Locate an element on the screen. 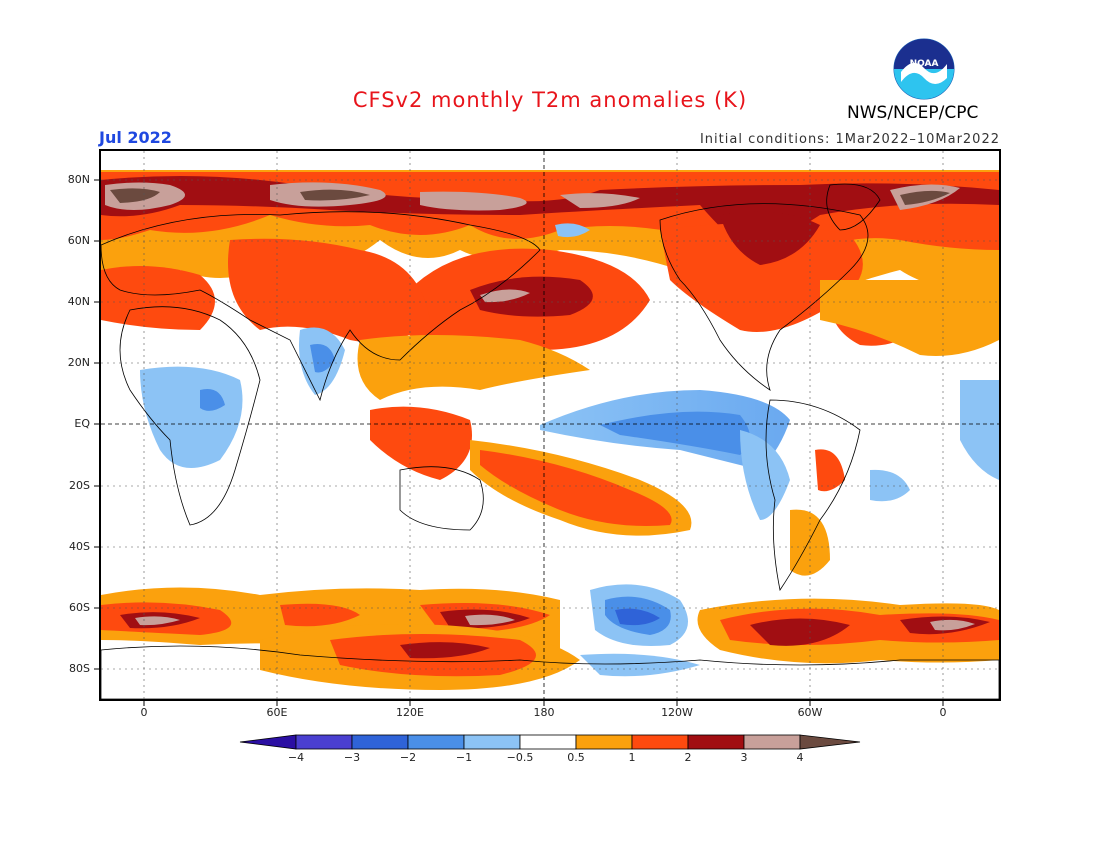  lat-label: 20S is located at coordinates (79, 485).